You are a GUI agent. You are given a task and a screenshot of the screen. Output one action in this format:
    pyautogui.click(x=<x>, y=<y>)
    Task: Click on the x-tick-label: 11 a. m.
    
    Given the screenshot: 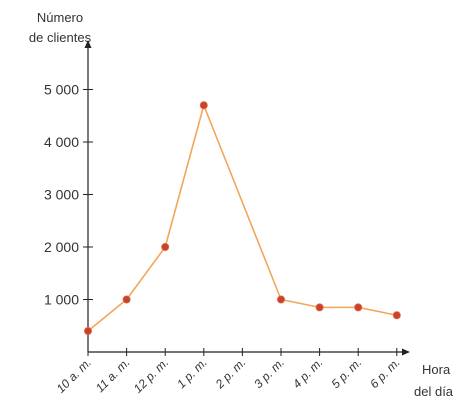 What is the action you would take?
    pyautogui.click(x=113, y=375)
    